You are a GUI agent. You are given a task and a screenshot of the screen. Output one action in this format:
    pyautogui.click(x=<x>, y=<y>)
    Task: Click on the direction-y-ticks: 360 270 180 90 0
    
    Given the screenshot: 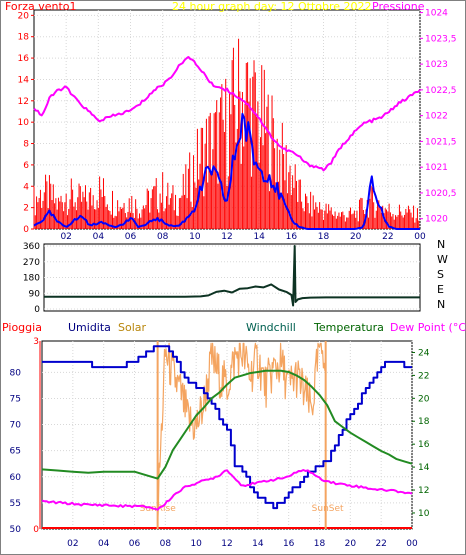 What is the action you would take?
    pyautogui.click(x=221, y=278)
    